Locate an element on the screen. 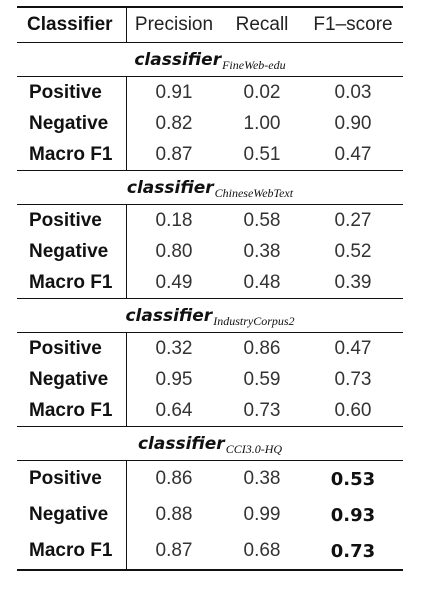 Image resolution: width=426 pixels, height=611 pixels. f1-cell-best: 0.73 is located at coordinates (353, 551).